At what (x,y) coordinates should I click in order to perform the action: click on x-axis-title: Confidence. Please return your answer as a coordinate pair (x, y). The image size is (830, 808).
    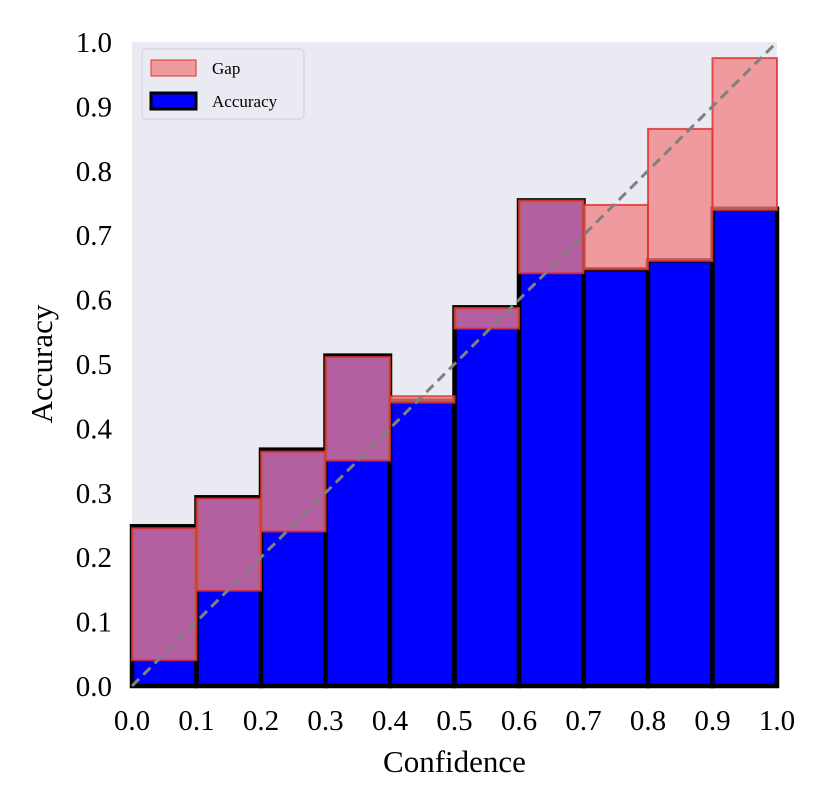
    Looking at the image, I should click on (454, 761).